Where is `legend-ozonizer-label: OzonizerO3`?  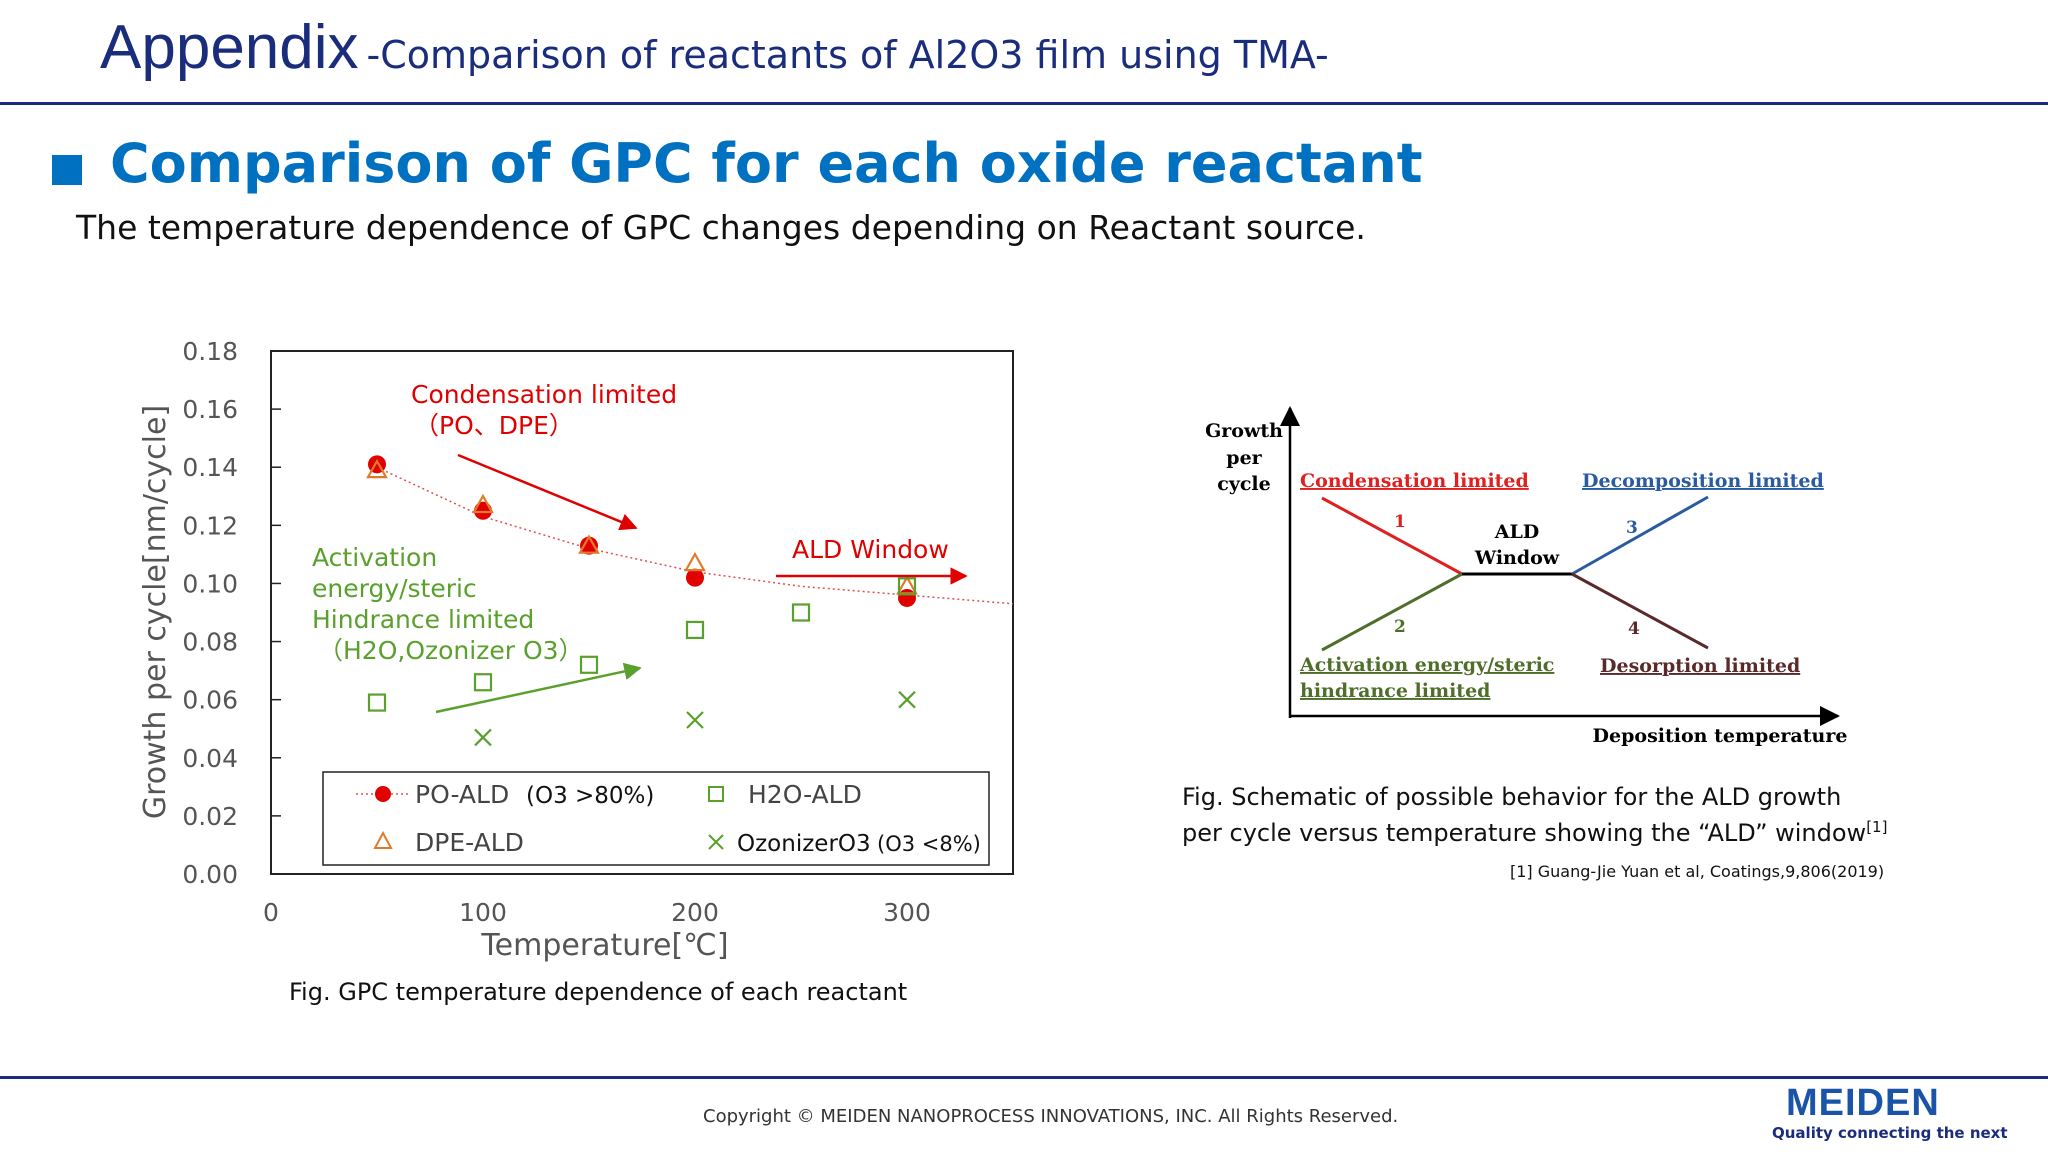 legend-ozonizer-label: OzonizerO3 is located at coordinates (804, 844).